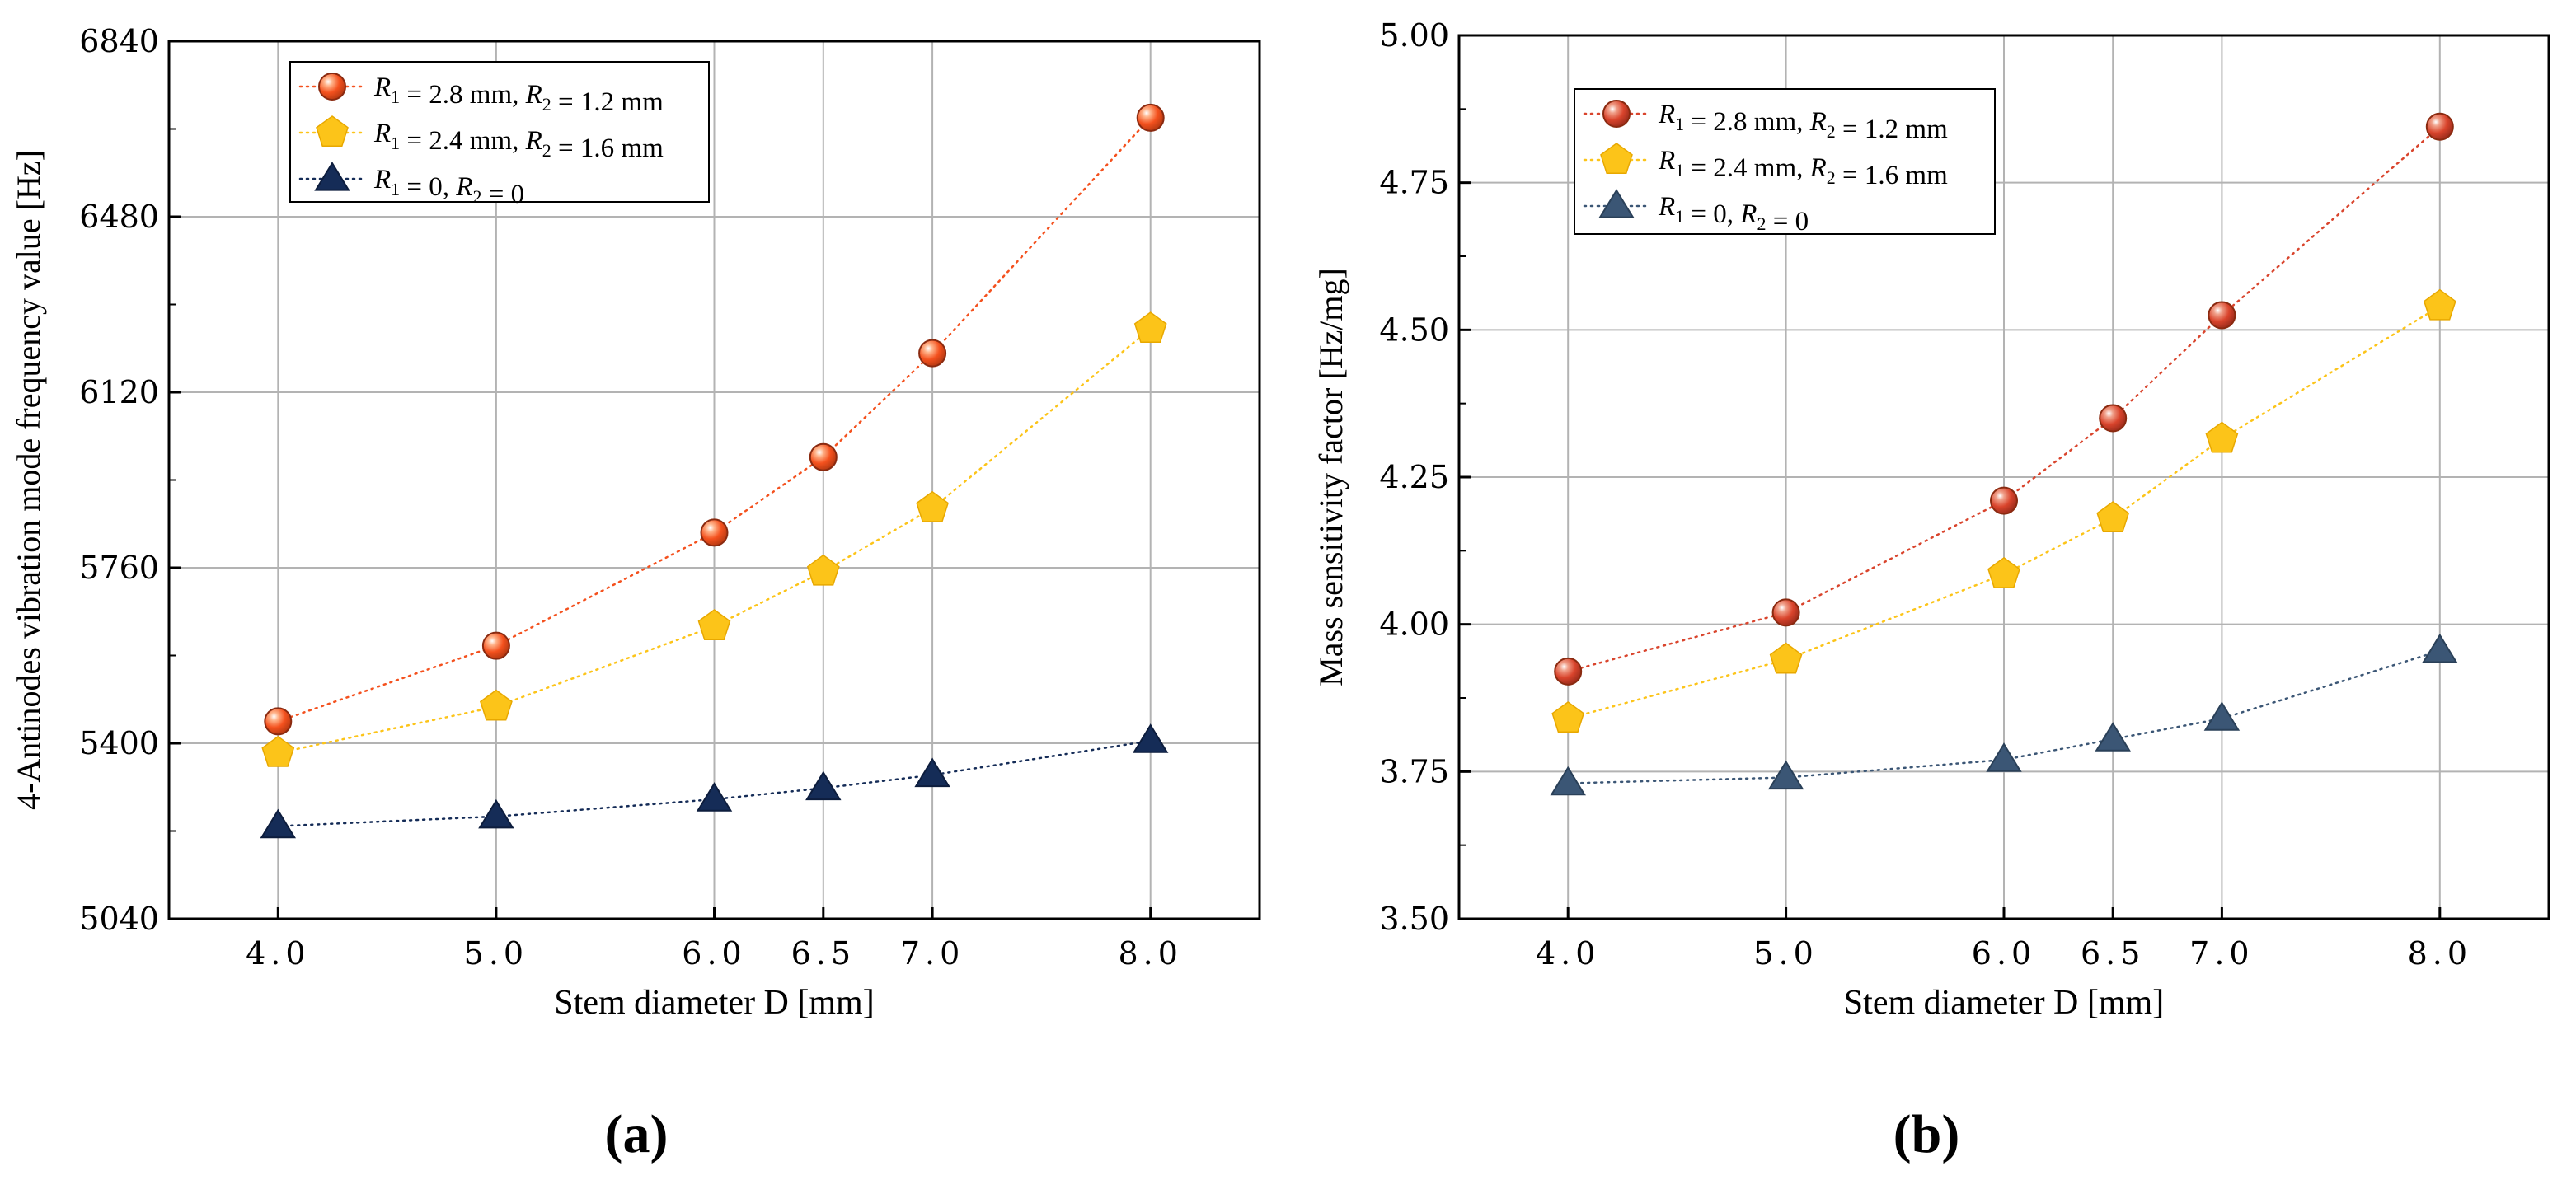 This screenshot has height=1180, width=2576. What do you see at coordinates (1414, 329) in the screenshot?
I see `y-tick-label: 4.50` at bounding box center [1414, 329].